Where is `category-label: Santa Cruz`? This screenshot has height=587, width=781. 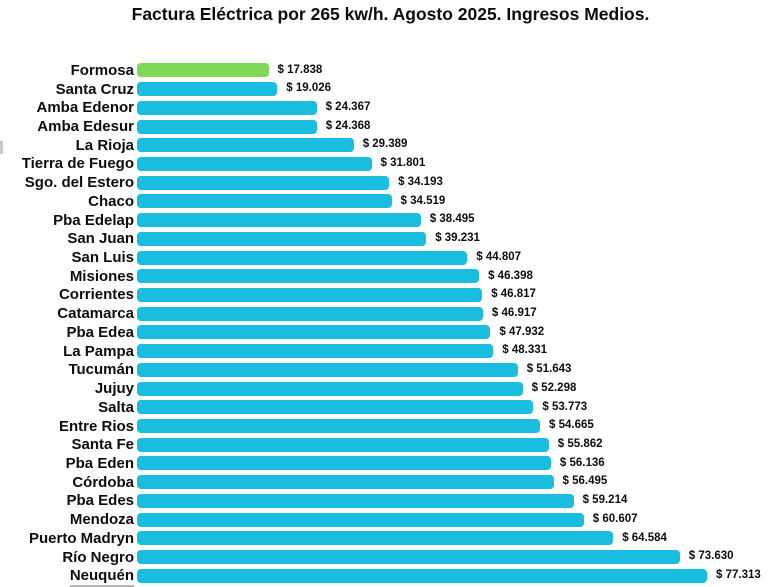 category-label: Santa Cruz is located at coordinates (94, 89).